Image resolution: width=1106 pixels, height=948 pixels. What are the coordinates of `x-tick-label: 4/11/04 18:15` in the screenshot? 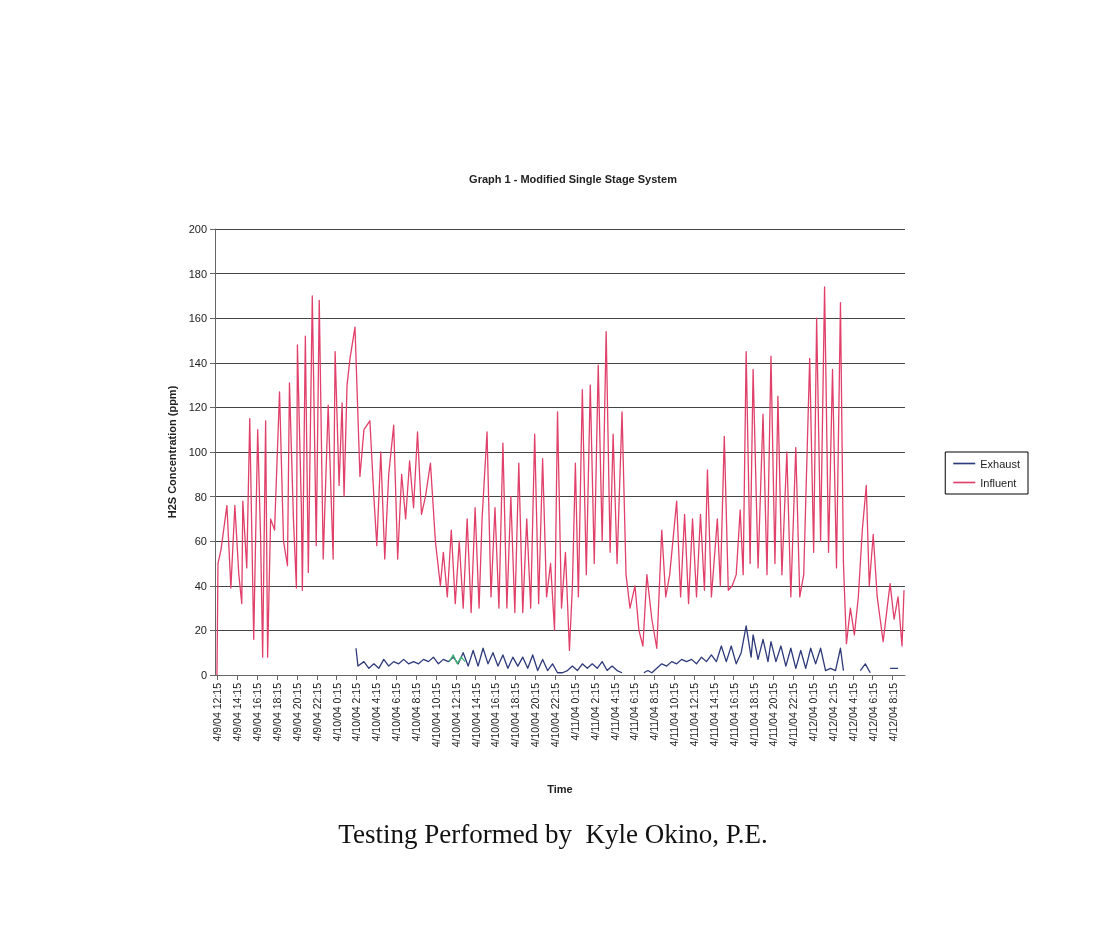 It's located at (753, 714).